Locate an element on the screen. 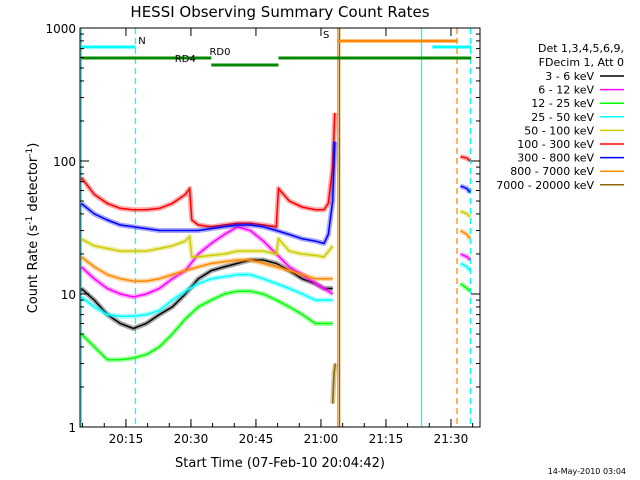 This screenshot has width=640, height=480. x-axis-label: Start Time (07-Feb-10 20:04:42) is located at coordinates (280, 463).